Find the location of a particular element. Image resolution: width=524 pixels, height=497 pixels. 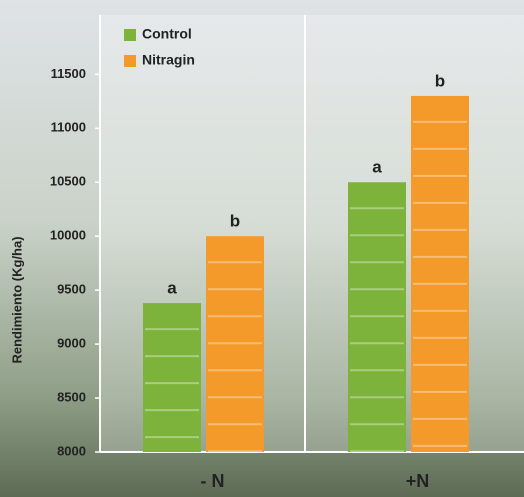

x-tick-label: +N is located at coordinates (418, 481).